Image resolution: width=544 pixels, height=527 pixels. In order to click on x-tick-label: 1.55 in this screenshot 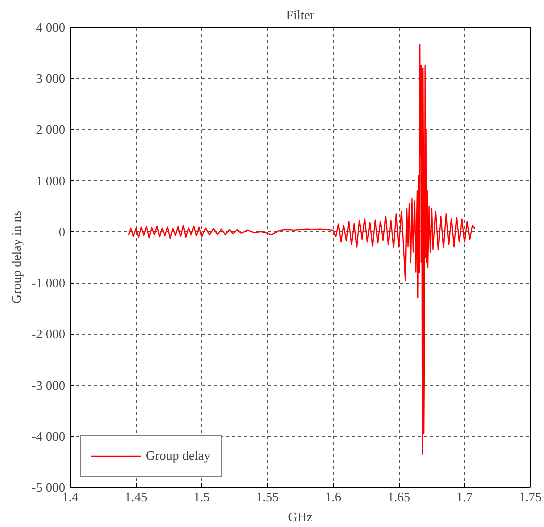, I will do `click(268, 497)`.